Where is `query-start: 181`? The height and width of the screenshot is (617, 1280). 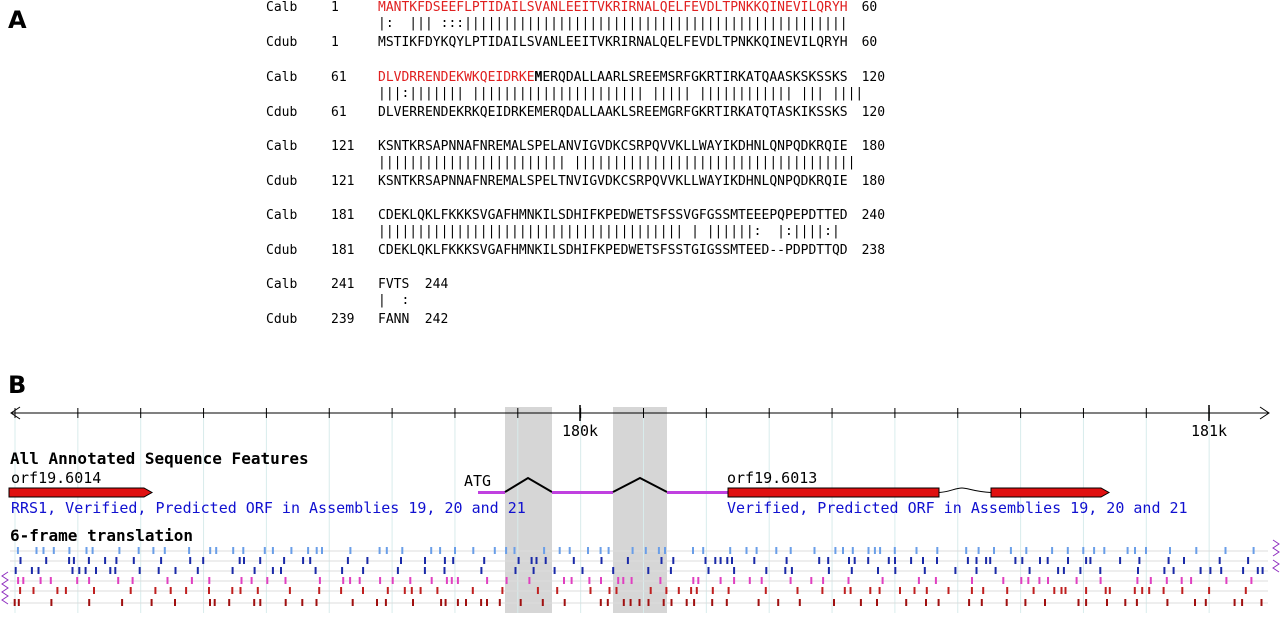
query-start: 181 is located at coordinates (343, 215).